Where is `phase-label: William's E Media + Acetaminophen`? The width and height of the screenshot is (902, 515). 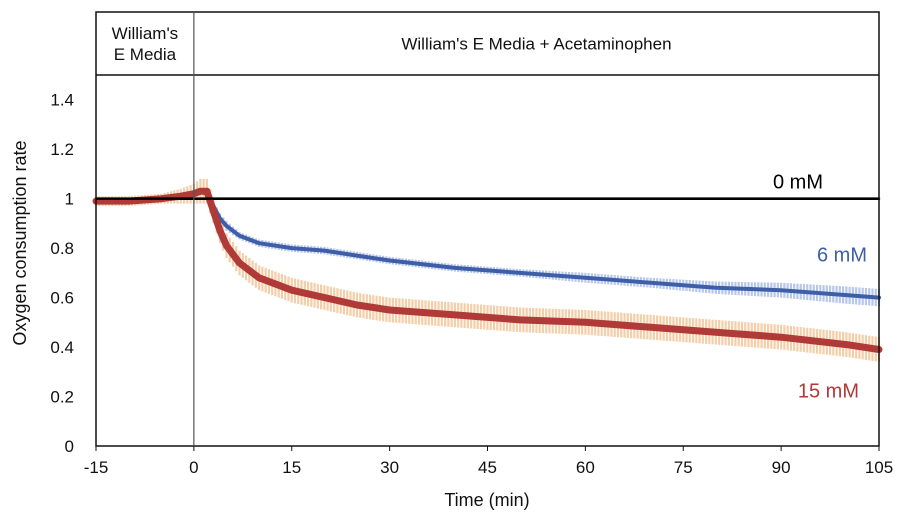
phase-label: William's E Media + Acetaminophen is located at coordinates (536, 44).